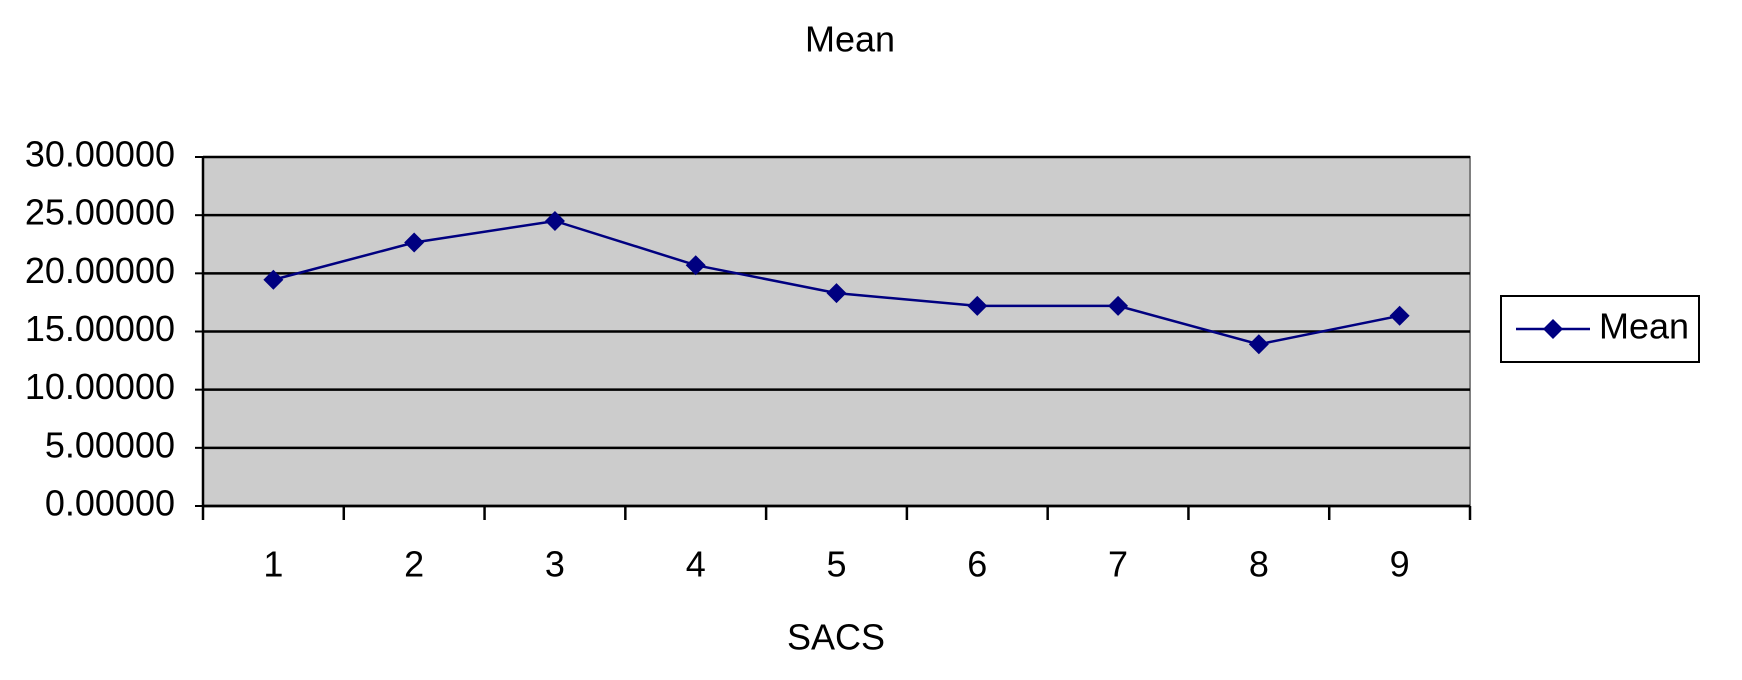  Describe the element at coordinates (1553, 329) in the screenshot. I see `legend-marker` at that location.